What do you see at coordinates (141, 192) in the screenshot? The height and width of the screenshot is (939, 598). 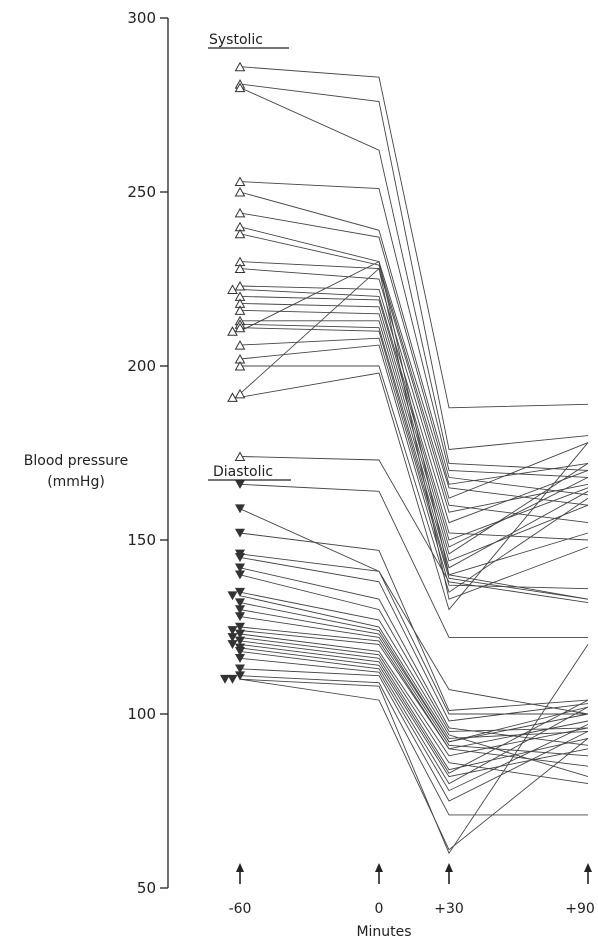 I see `y-tick-label-250: 250` at bounding box center [141, 192].